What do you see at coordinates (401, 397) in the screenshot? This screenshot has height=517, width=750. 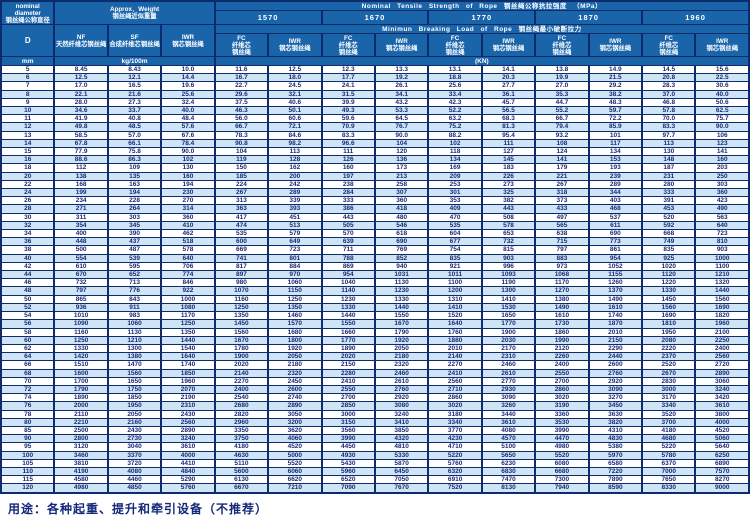 I see `value-cell: 2920` at bounding box center [401, 397].